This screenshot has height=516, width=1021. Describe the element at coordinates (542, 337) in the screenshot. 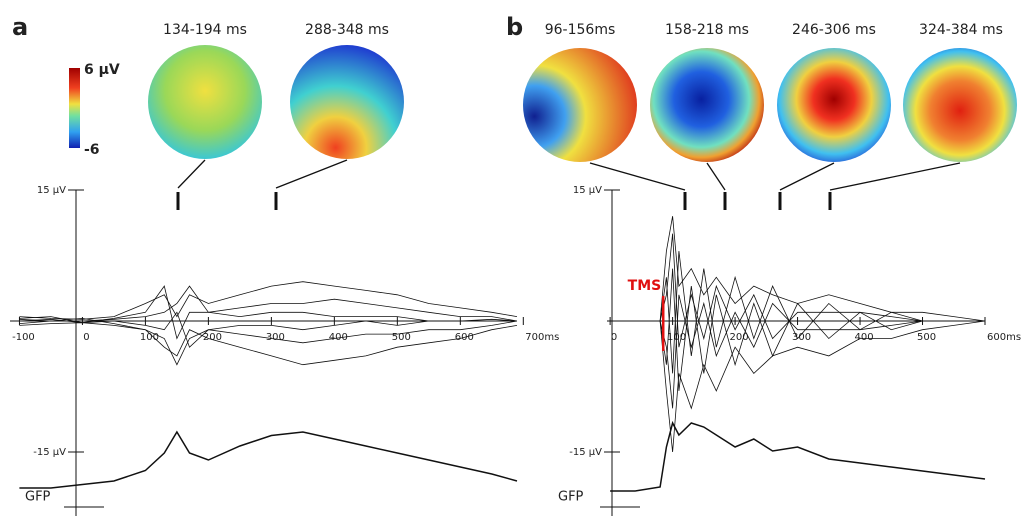

I see `x-tick-label: 700ms` at that location.